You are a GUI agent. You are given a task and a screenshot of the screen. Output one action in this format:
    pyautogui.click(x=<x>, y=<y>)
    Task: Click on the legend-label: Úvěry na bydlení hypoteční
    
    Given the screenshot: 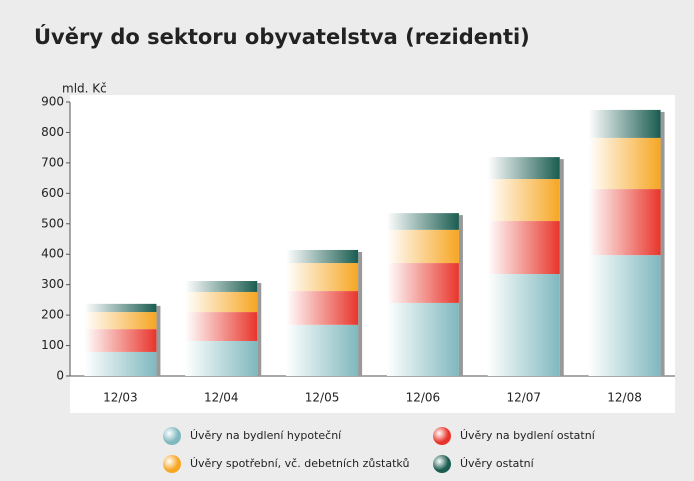 What is the action you would take?
    pyautogui.click(x=266, y=435)
    